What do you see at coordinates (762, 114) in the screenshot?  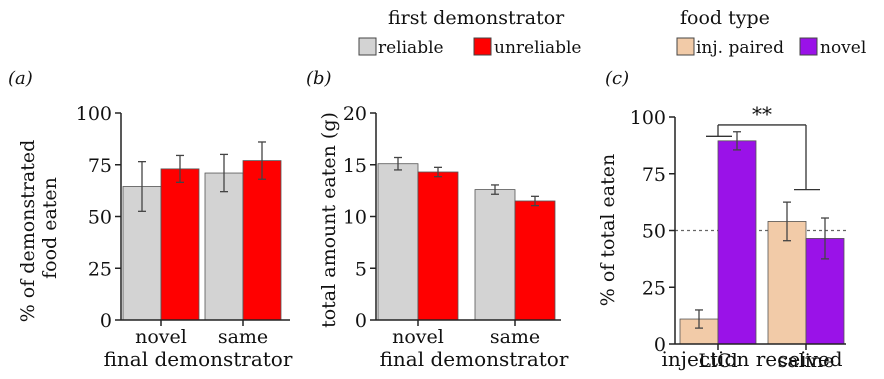 I see `significance-label: **` at bounding box center [762, 114].